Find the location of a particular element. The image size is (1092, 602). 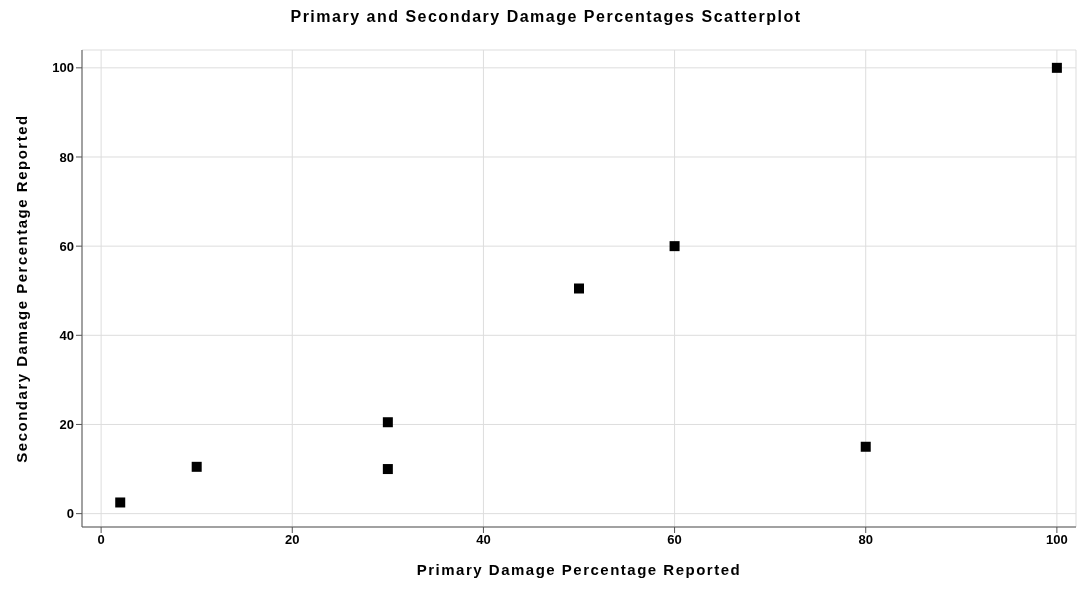

y-tick-label: 100 is located at coordinates (63, 68).